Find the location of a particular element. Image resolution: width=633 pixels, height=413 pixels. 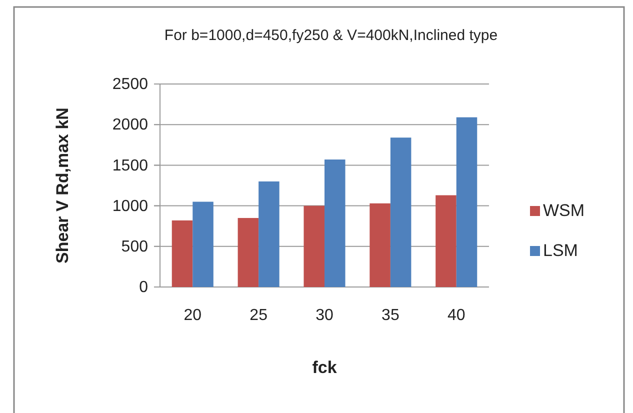

chart-title: For b=1000,d=450,fy250 & V=400kN,Inclined type is located at coordinates (331, 35).